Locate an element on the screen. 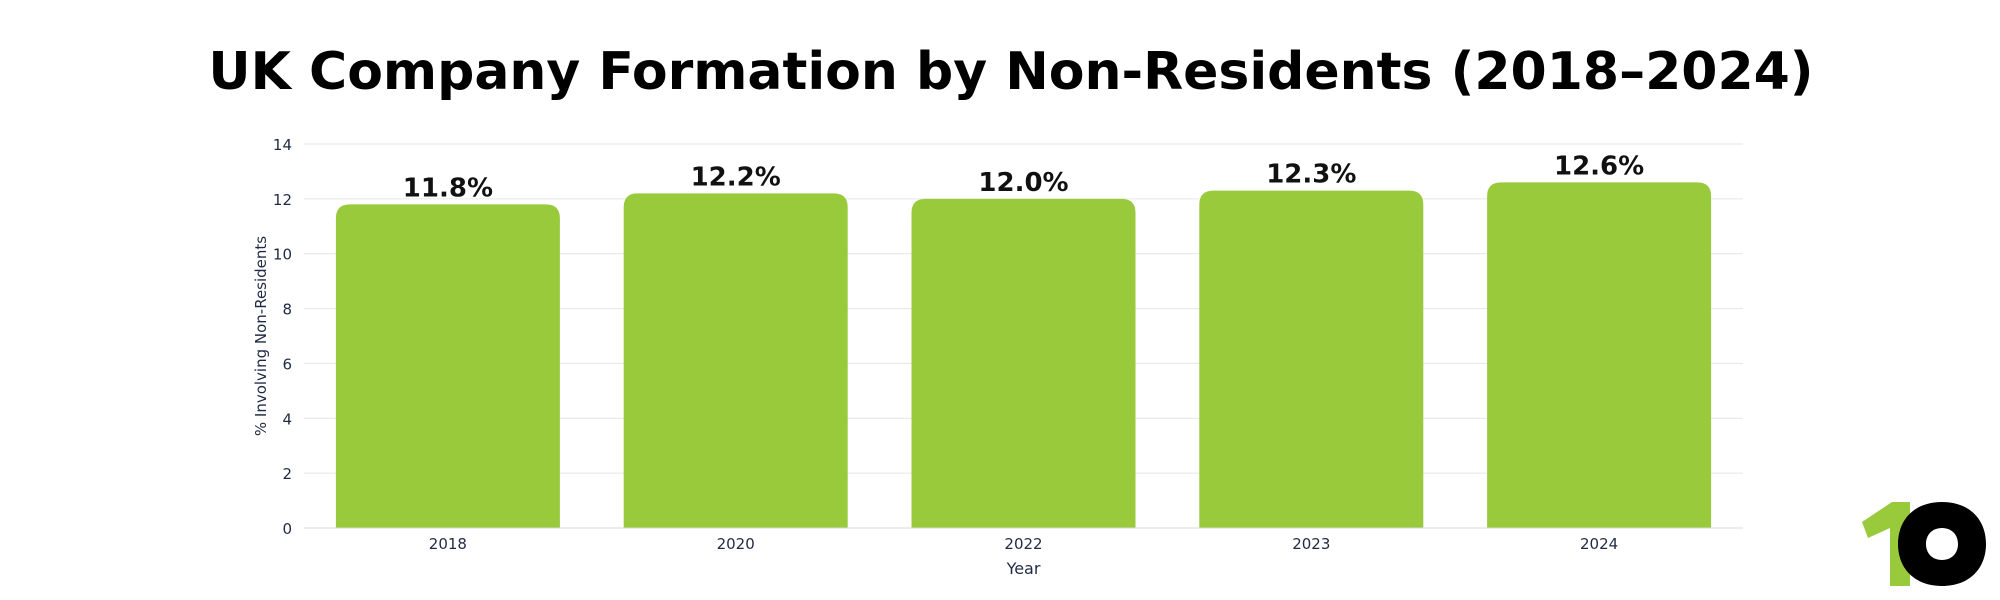  y-tick-label: 10 is located at coordinates (282, 255).